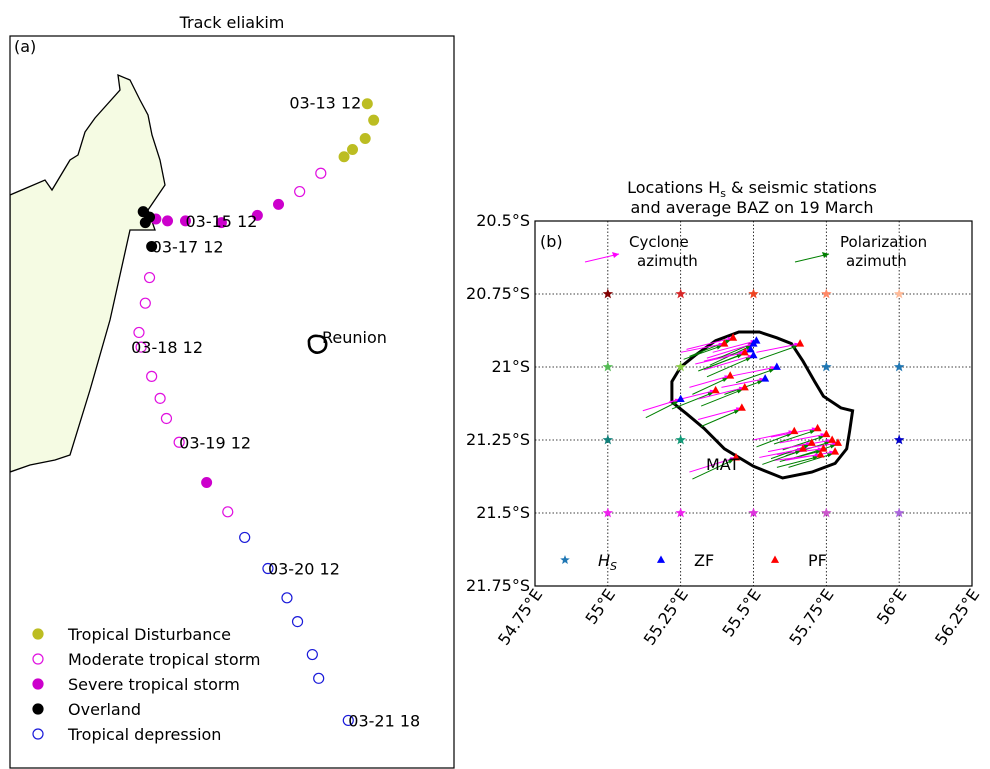 The height and width of the screenshot is (769, 990). What do you see at coordinates (354, 337) in the screenshot?
I see `reunion-label: Reunion` at bounding box center [354, 337].